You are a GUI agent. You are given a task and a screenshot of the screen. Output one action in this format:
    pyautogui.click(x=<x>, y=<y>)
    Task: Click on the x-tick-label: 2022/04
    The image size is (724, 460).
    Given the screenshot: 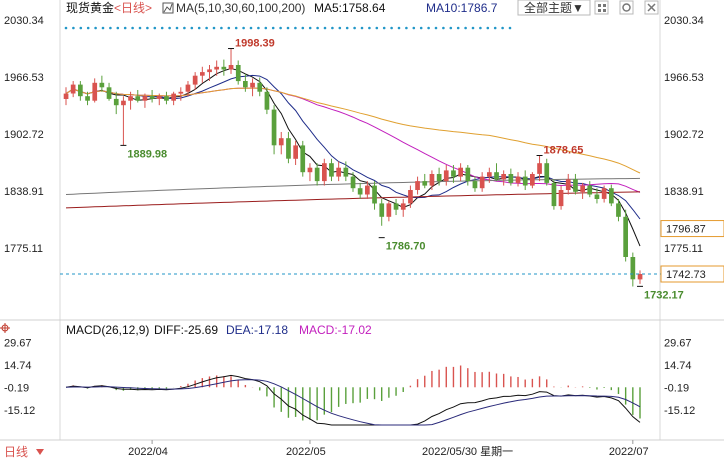 What is the action you would take?
    pyautogui.click(x=148, y=452)
    